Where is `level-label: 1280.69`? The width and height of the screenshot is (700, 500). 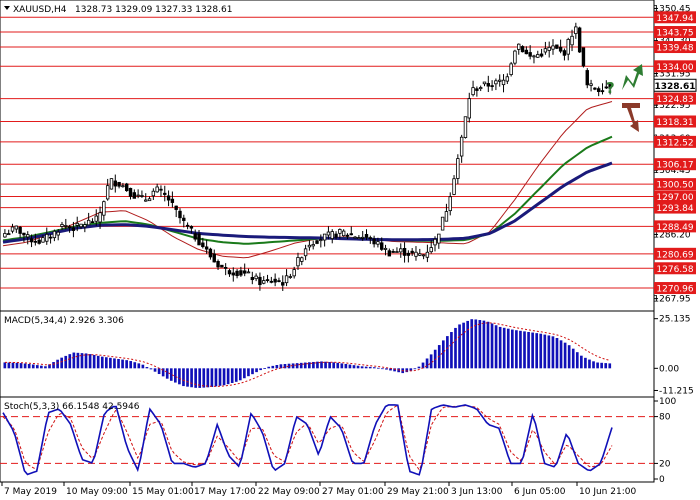
level-label: 1280.69 is located at coordinates (674, 255).